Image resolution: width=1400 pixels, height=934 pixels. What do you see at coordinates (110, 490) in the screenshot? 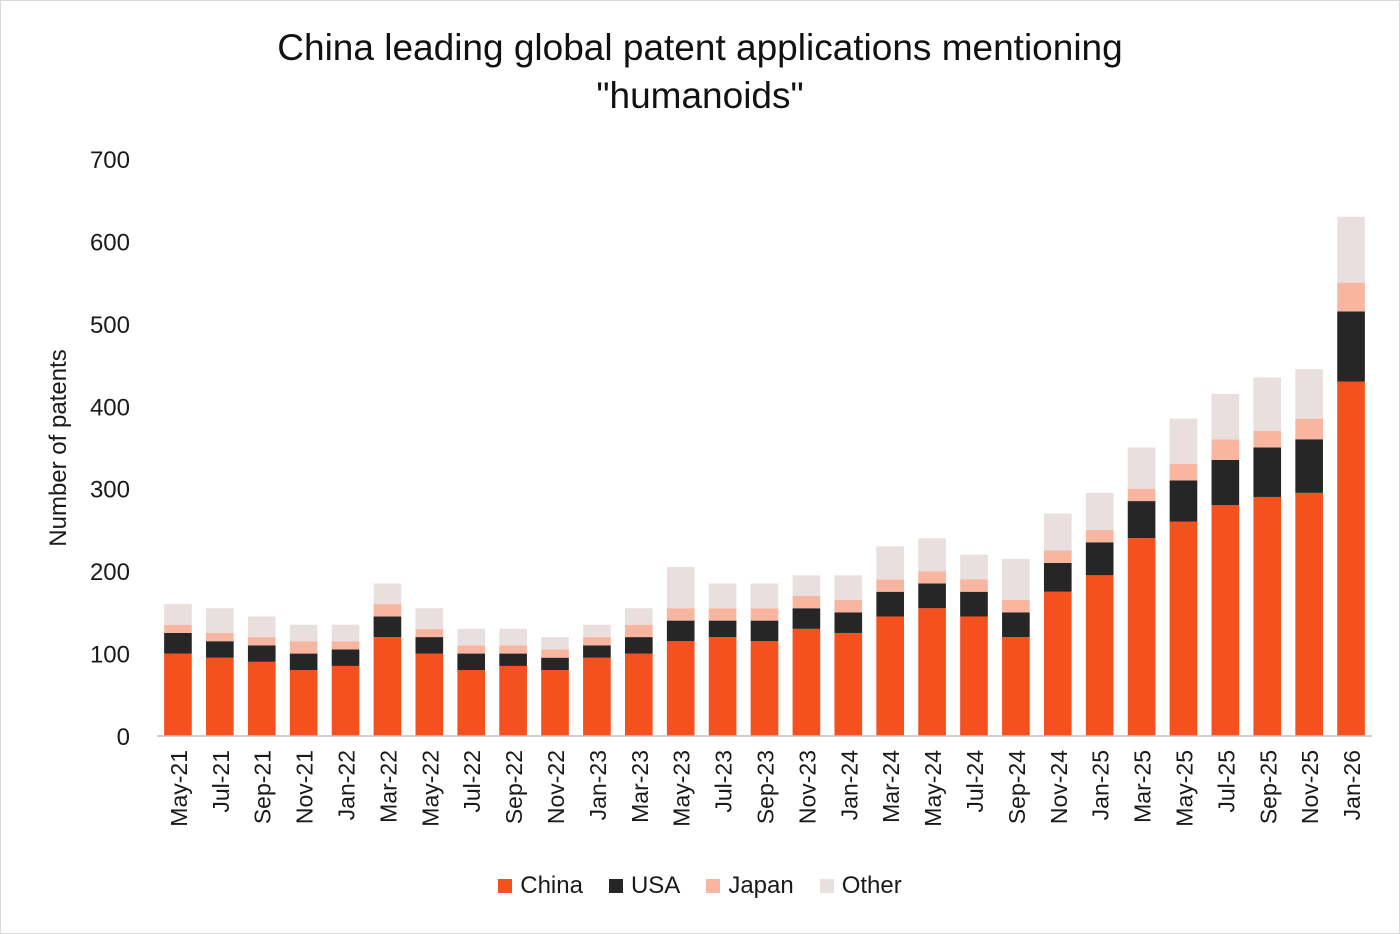
I see `y-tick-label: 300` at bounding box center [110, 490].